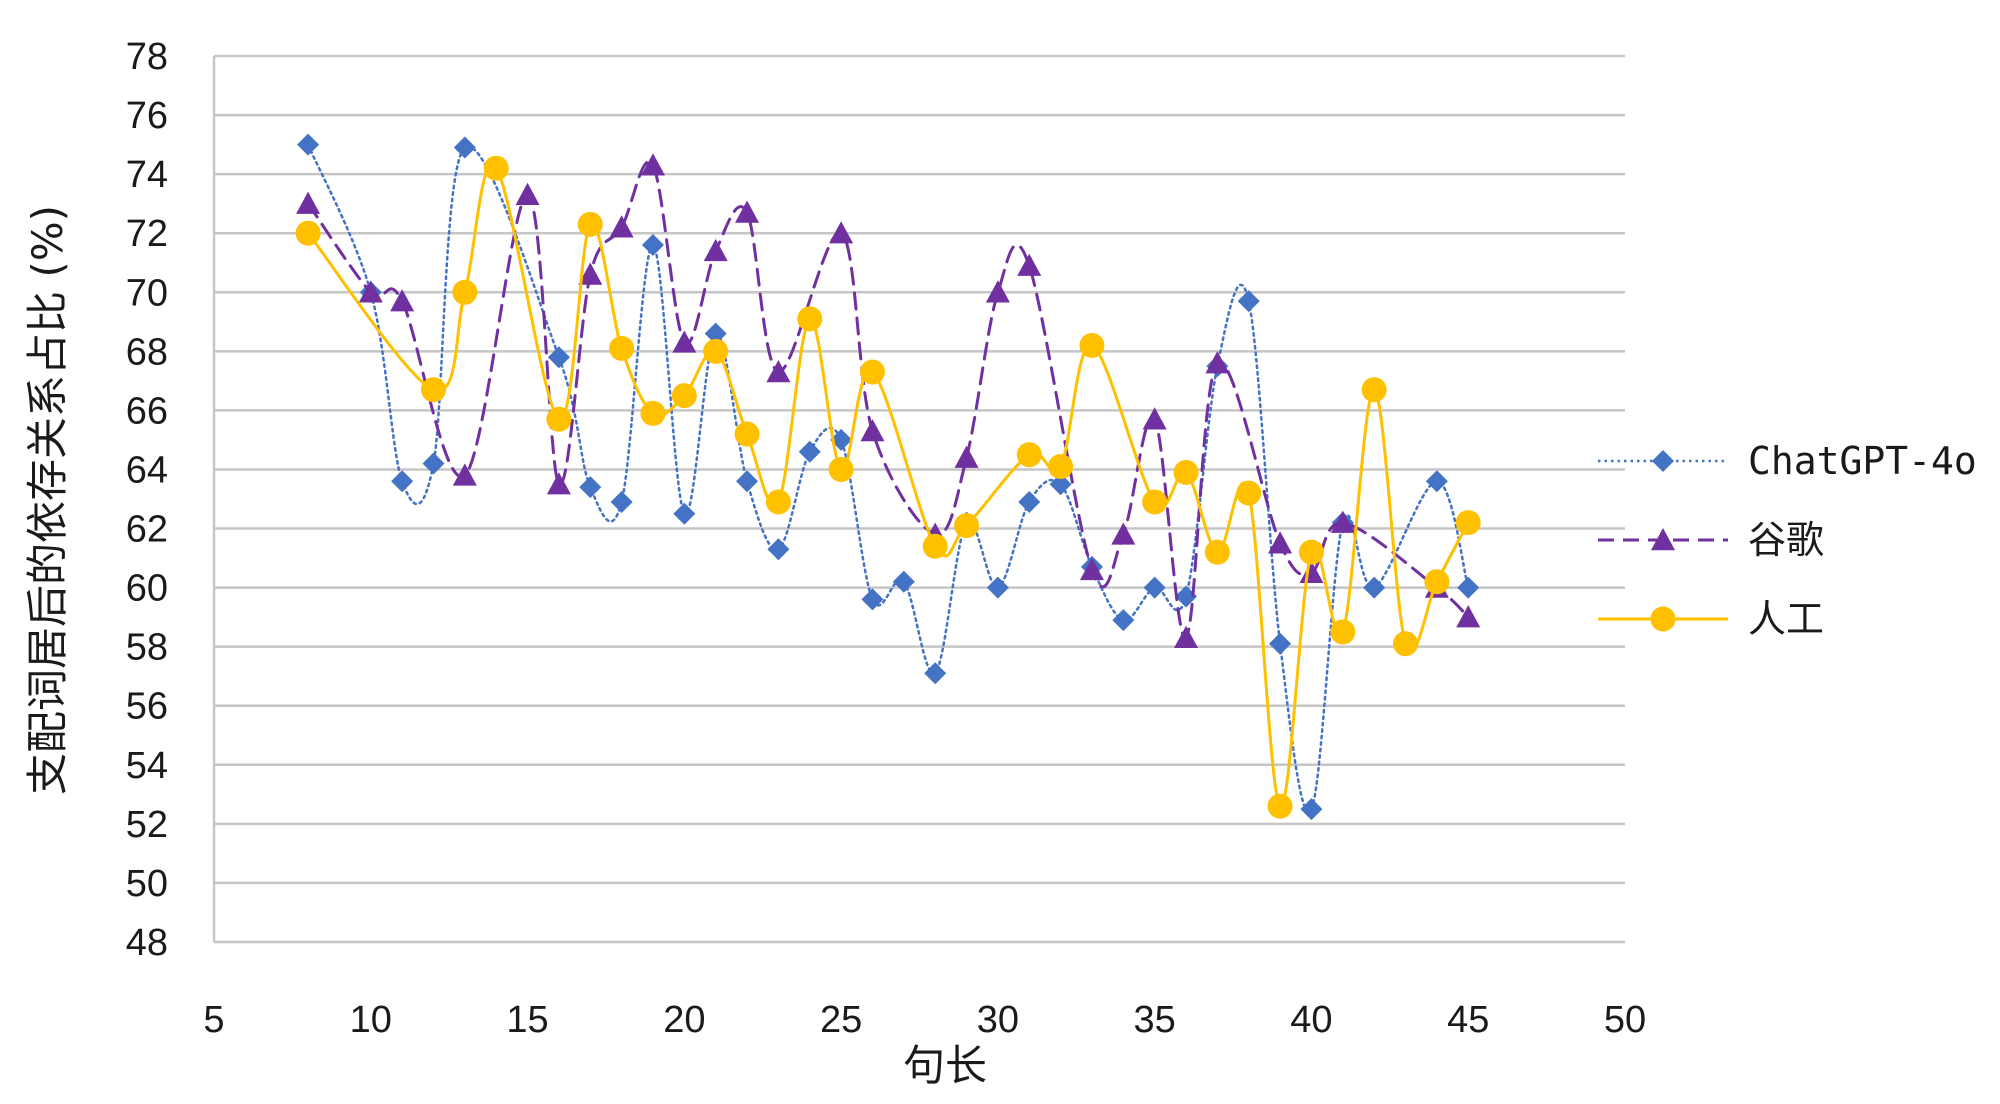  What do you see at coordinates (1786, 619) in the screenshot?
I see `legend-label: 人工` at bounding box center [1786, 619].